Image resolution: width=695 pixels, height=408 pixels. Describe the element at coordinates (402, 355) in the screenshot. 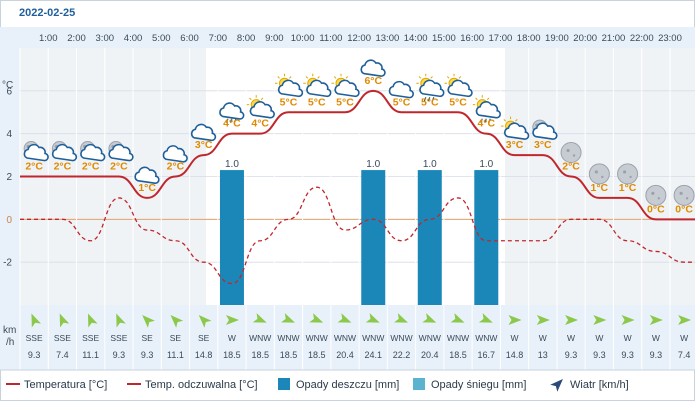

I see `wind-speed: 22.2` at that location.